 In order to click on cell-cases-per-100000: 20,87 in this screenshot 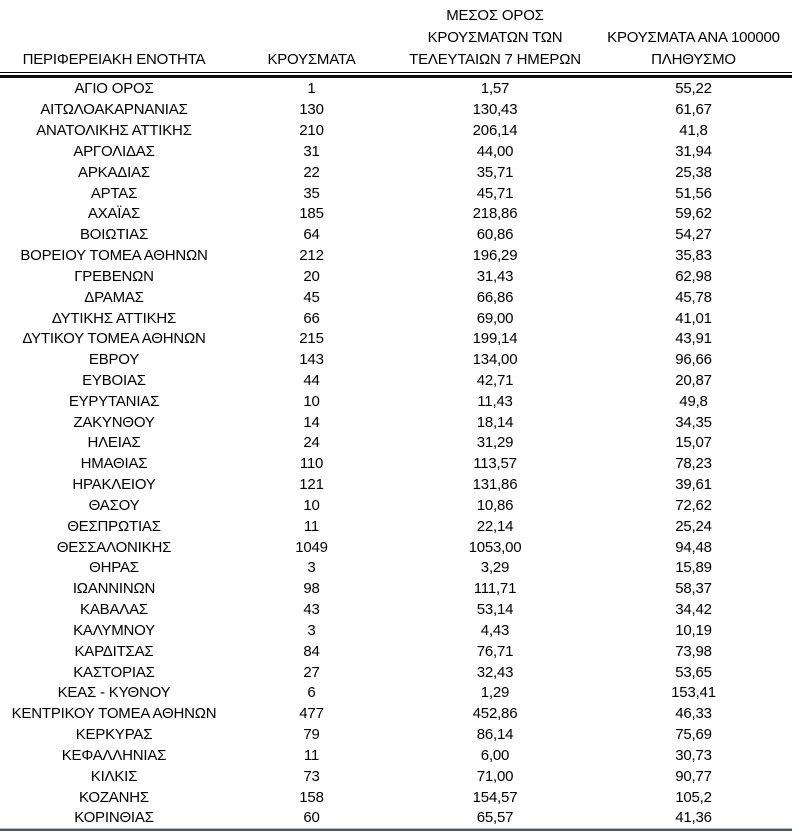, I will do `click(693, 380)`.